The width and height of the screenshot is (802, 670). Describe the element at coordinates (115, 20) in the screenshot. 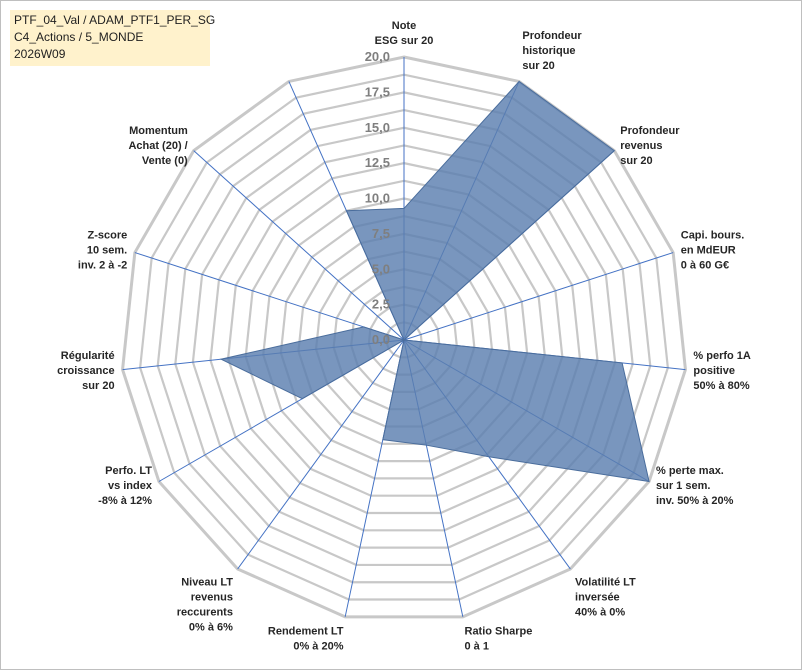

I see `title-line-portfolio: PTF_04_Val / ADAM_PTF1_PER_SG` at that location.